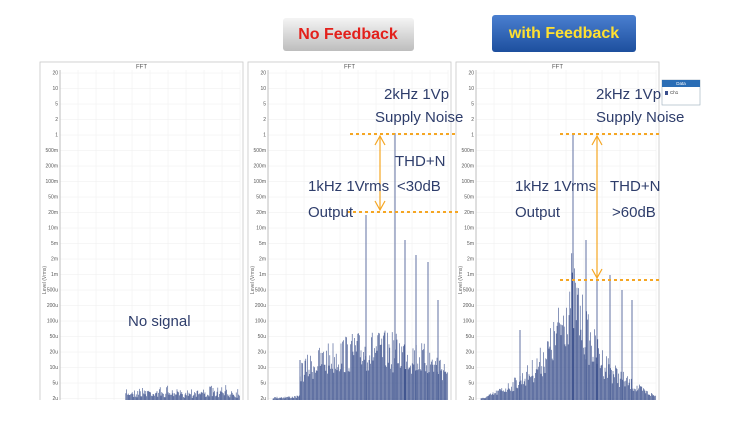 This screenshot has width=743, height=442. What do you see at coordinates (159, 321) in the screenshot?
I see `annotation: No signal` at bounding box center [159, 321].